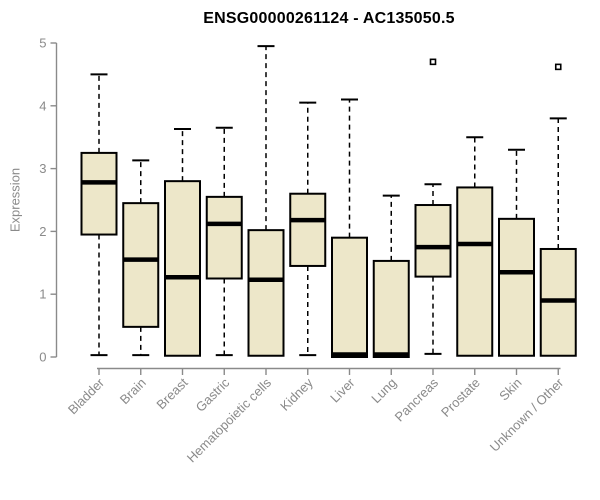 This screenshot has width=600, height=500. What do you see at coordinates (42, 168) in the screenshot?
I see `y-tick-label: 3` at bounding box center [42, 168].